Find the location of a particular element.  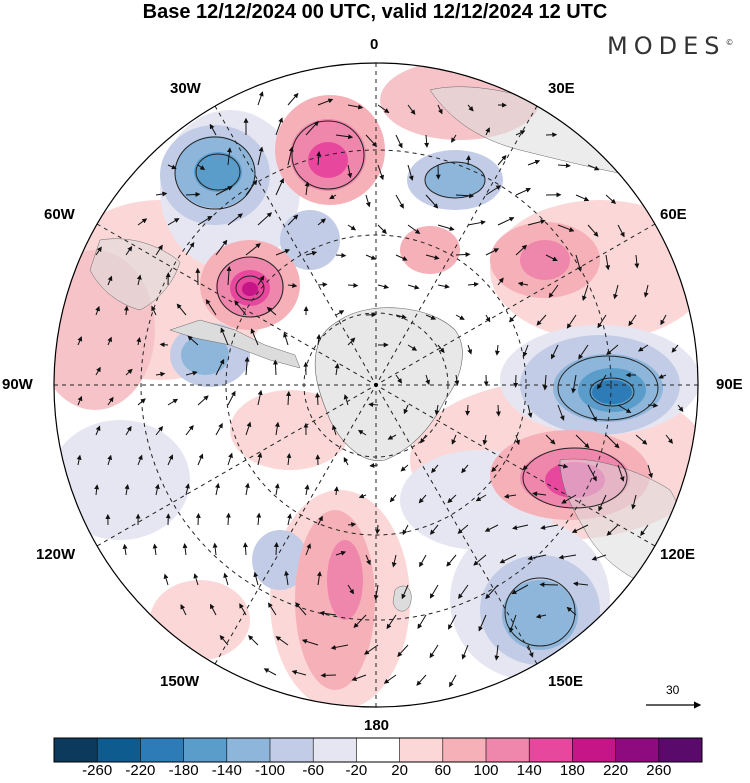

modes-logo: MODES© is located at coordinates (670, 46).